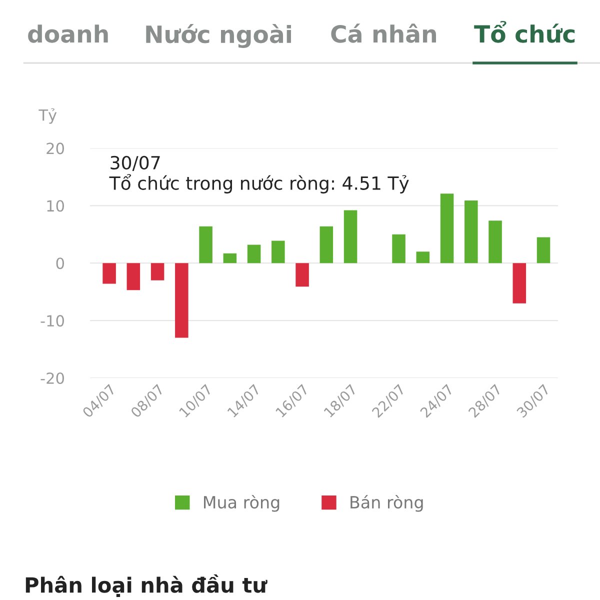 This screenshot has width=600, height=600. Describe the element at coordinates (259, 184) in the screenshot. I see `annotation: Tổ chức trong nước ròng: 4.51 Tỷ` at that location.